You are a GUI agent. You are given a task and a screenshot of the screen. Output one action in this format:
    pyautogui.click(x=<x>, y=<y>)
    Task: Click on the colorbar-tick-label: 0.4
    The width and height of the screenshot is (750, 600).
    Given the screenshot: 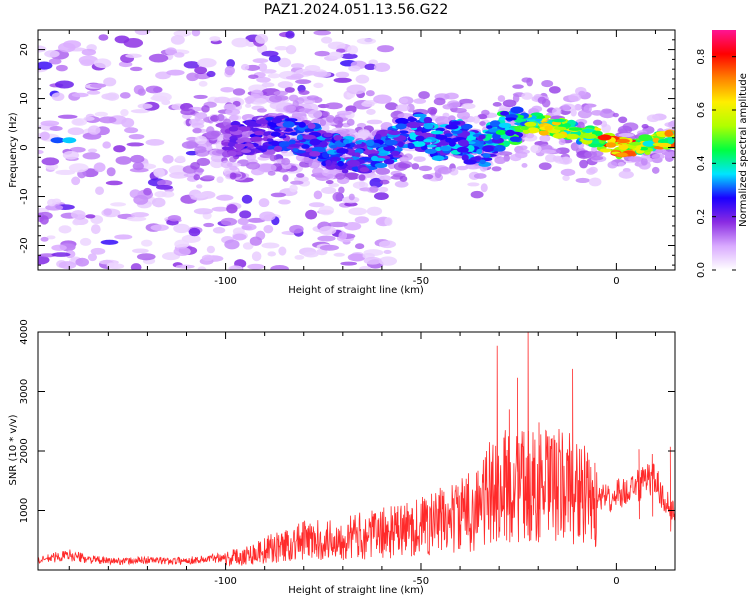 What is the action you would take?
    pyautogui.click(x=701, y=163)
    